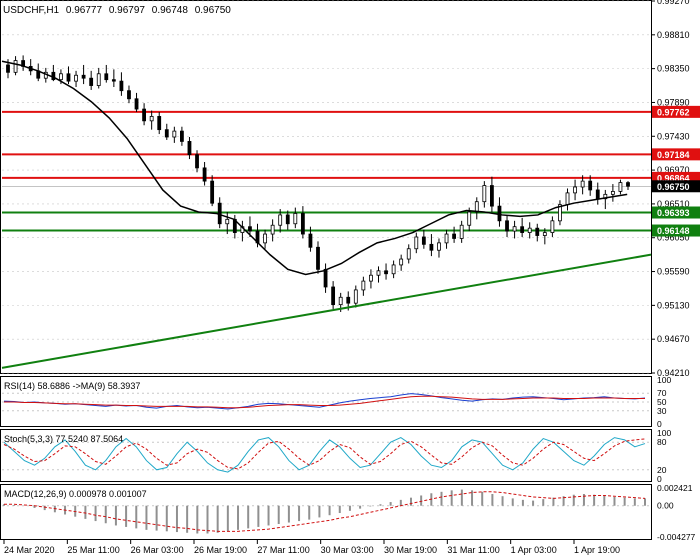 The height and width of the screenshot is (560, 700). Describe the element at coordinates (673, 178) in the screenshot. I see `price-tag-label: 0.96864` at that location.